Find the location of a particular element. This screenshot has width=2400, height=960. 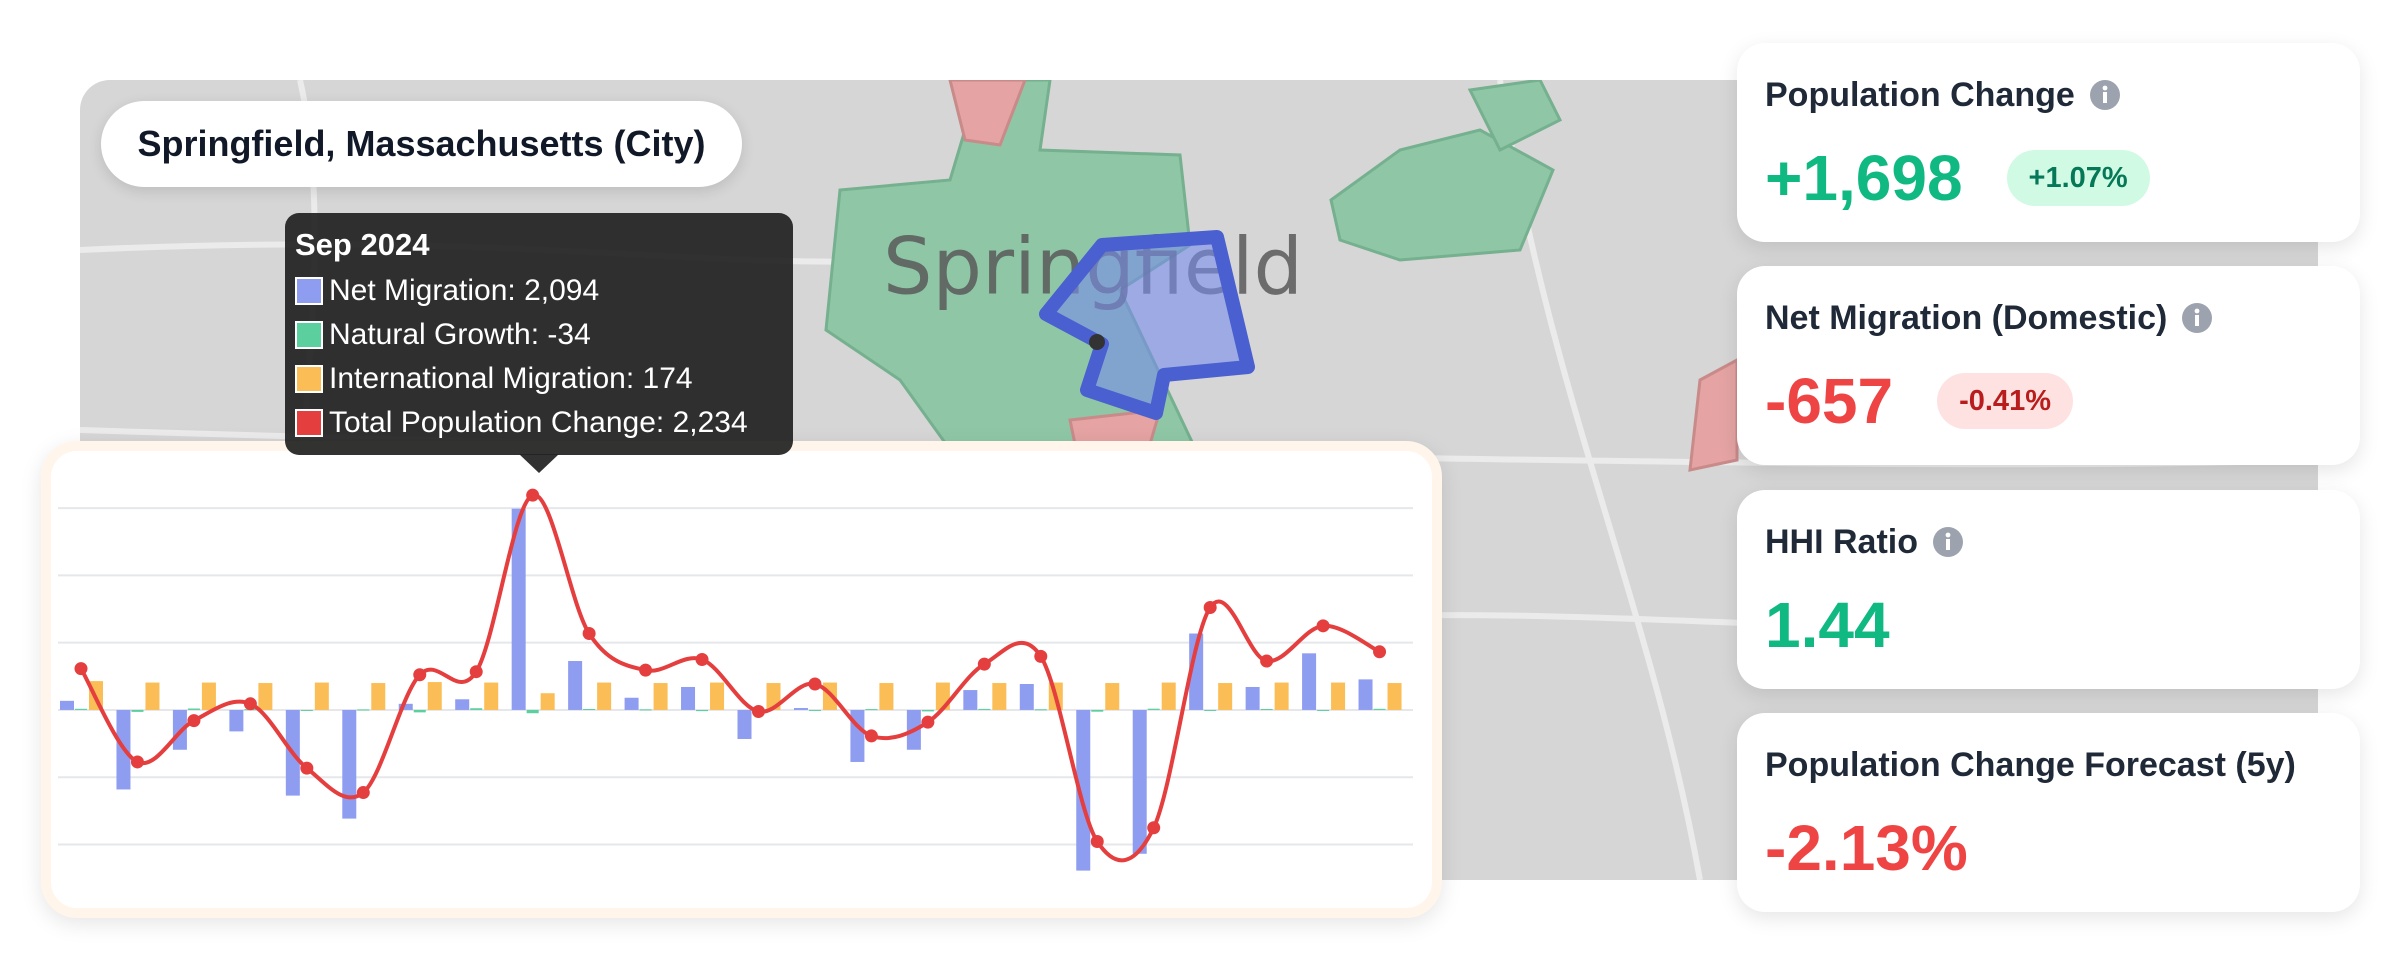

tooltip-row: Net Migration: 2,094 is located at coordinates (539, 291).